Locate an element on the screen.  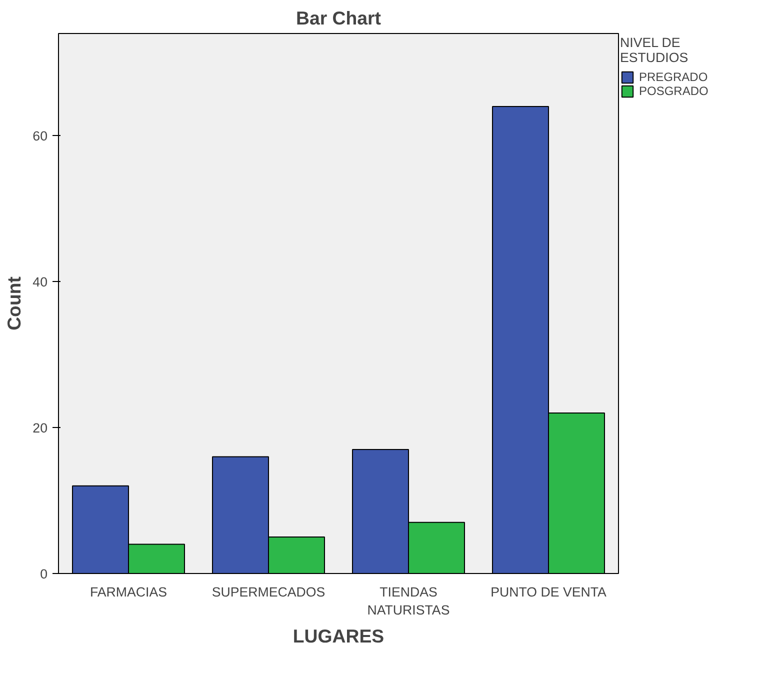
x-tick-label: TIENDAS NATURISTAS is located at coordinates (408, 601).